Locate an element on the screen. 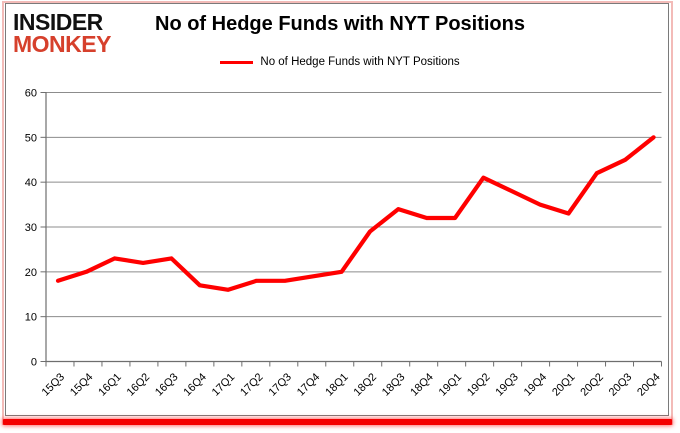  x-tick-label: 17Q3 is located at coordinates (280, 385).